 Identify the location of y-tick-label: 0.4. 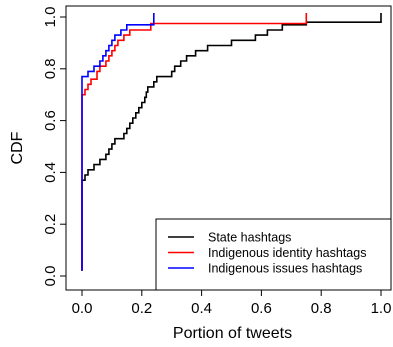
(50, 172).